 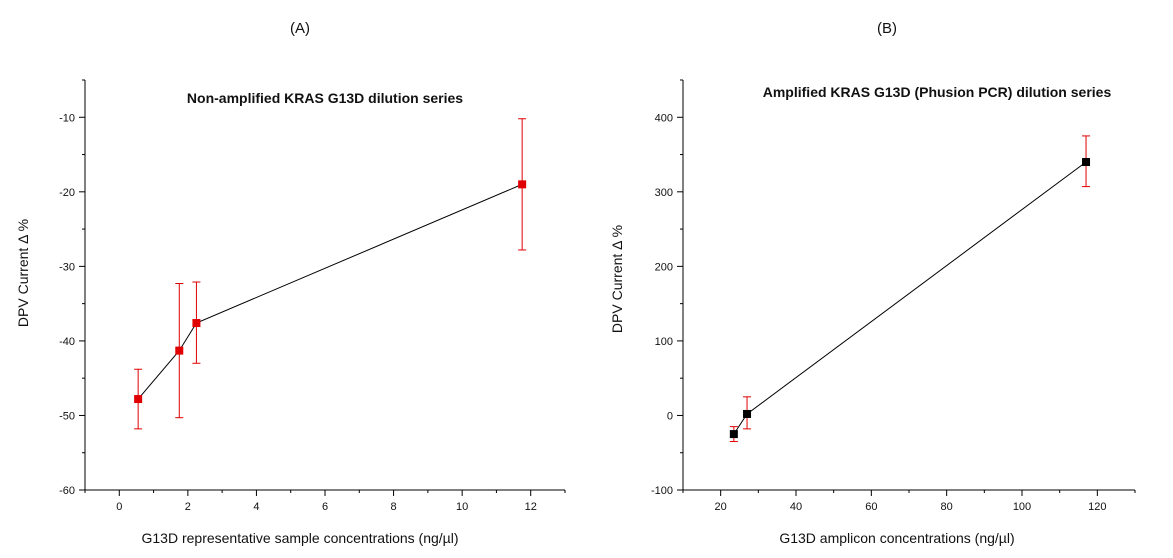 What do you see at coordinates (330, 291) in the screenshot?
I see `series-line-a` at bounding box center [330, 291].